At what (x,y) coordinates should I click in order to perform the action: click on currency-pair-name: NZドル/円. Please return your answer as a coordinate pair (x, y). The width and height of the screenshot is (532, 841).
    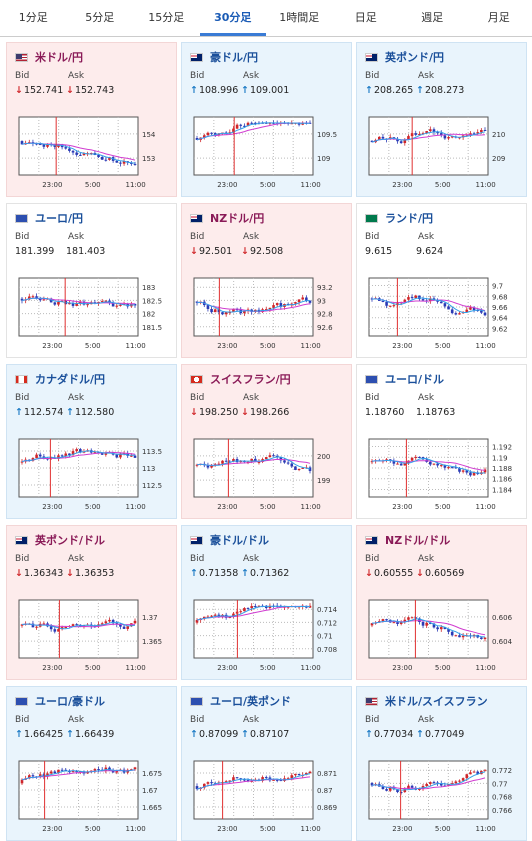
    Looking at the image, I should click on (237, 218).